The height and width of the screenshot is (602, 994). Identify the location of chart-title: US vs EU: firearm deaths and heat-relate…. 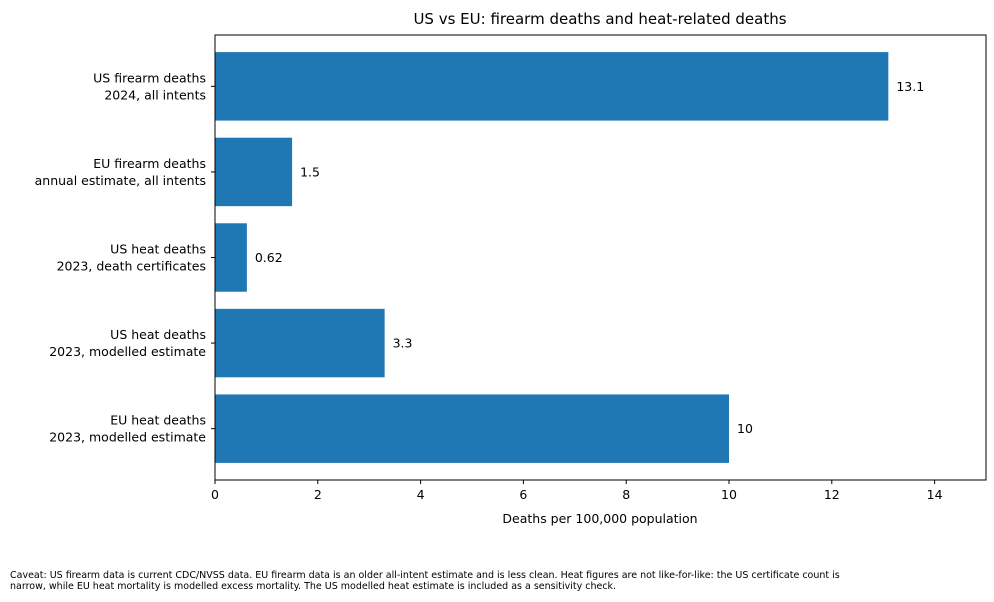
(599, 19).